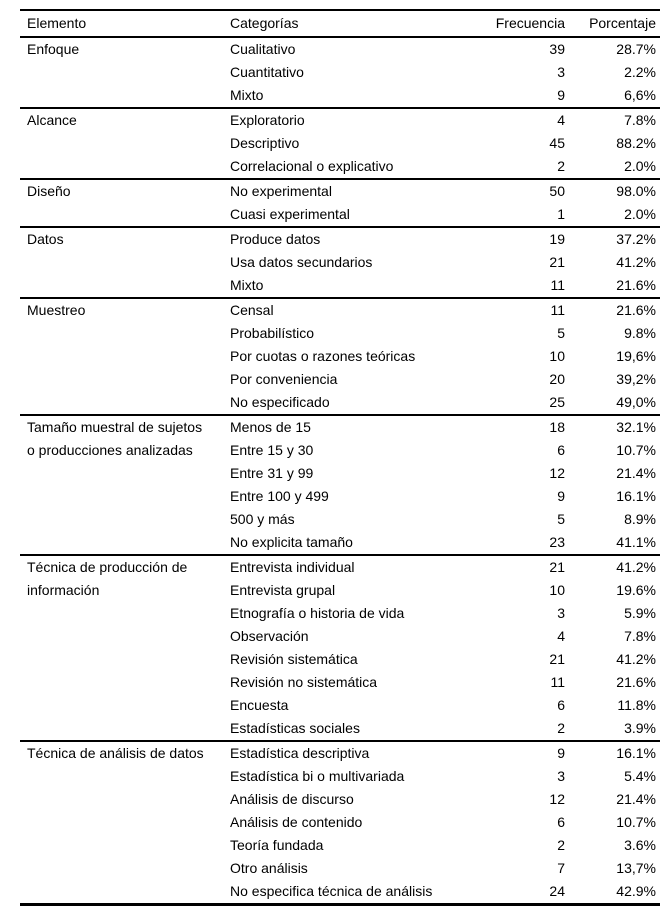 This screenshot has height=906, width=669. I want to click on frequency-cell: 1, so click(561, 214).